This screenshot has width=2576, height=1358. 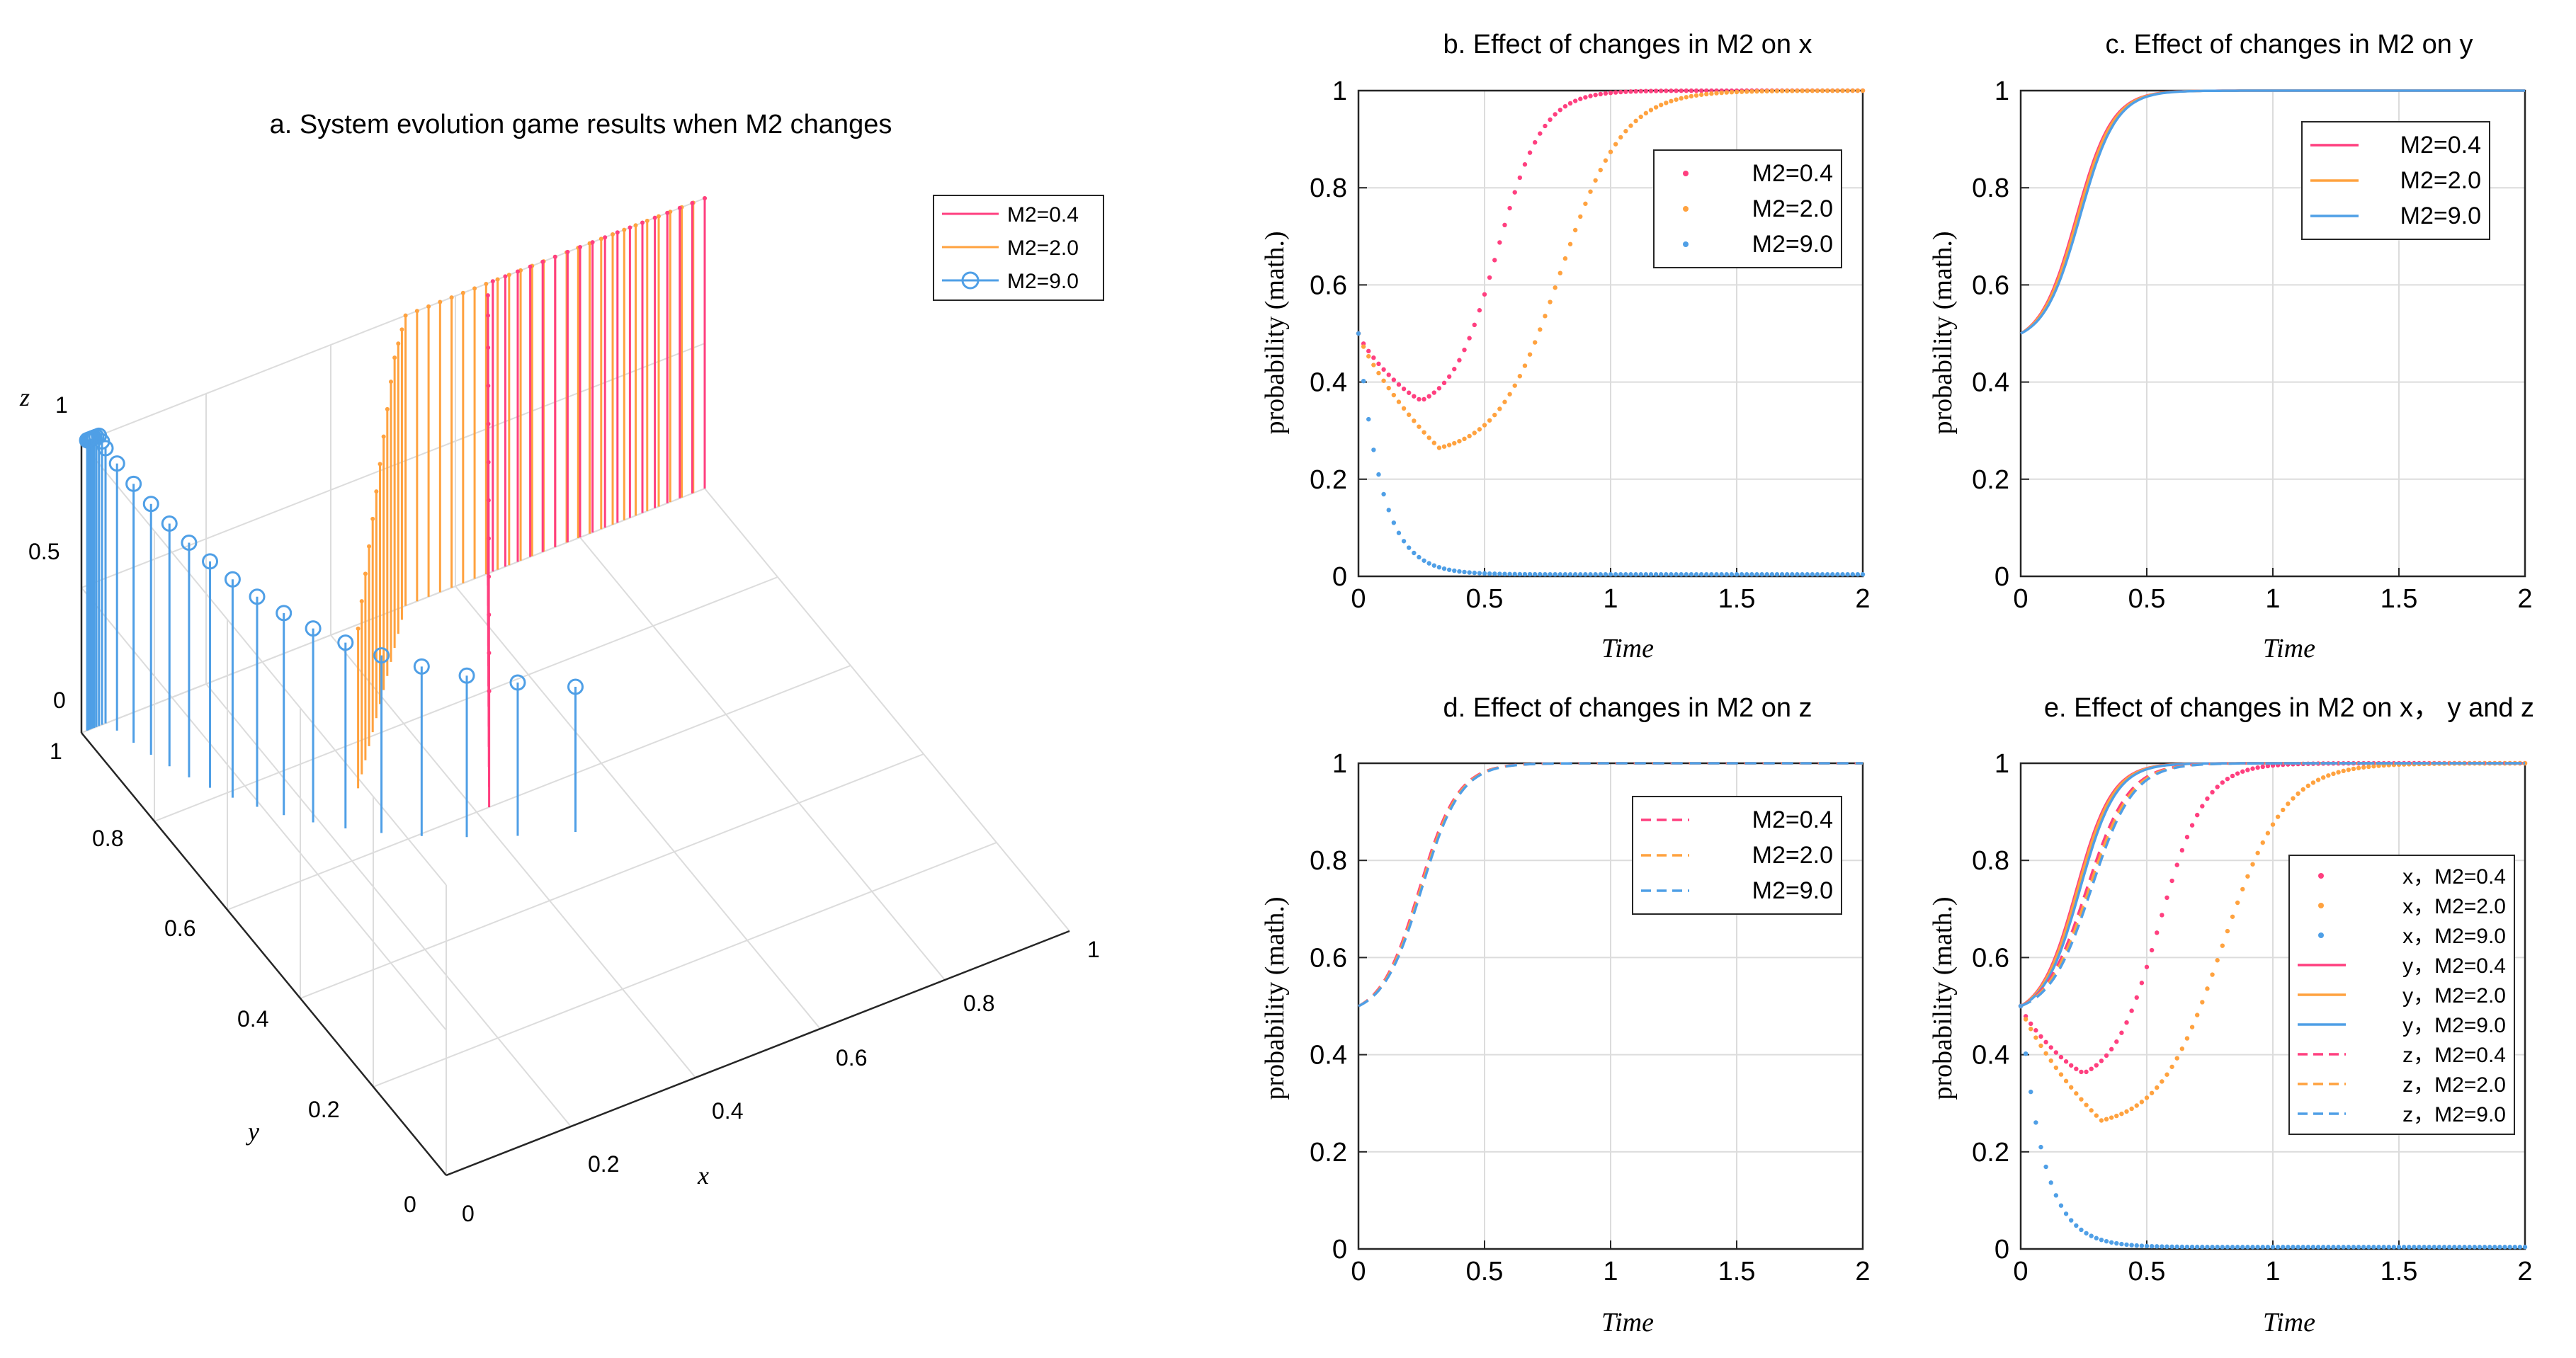 What do you see at coordinates (1990, 285) in the screenshot?
I see `y-tick-label: 0.6` at bounding box center [1990, 285].